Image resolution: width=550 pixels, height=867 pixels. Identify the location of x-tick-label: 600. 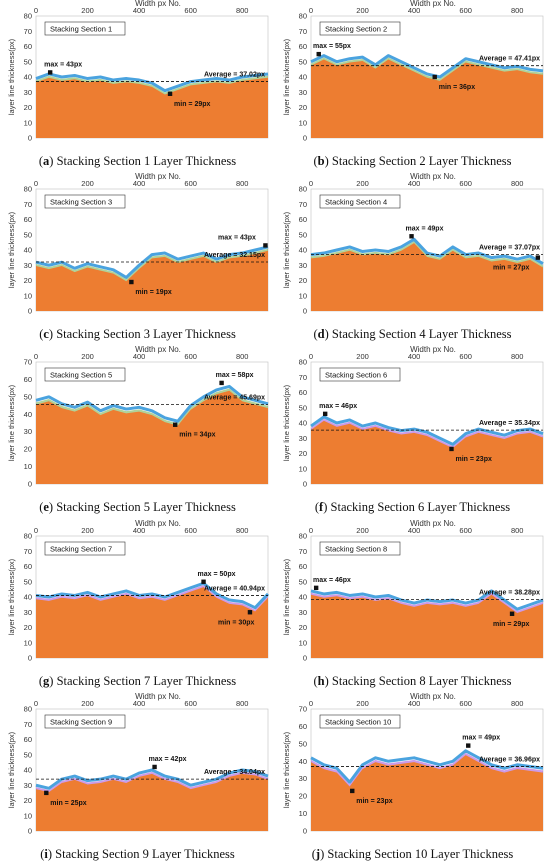
(465, 703).